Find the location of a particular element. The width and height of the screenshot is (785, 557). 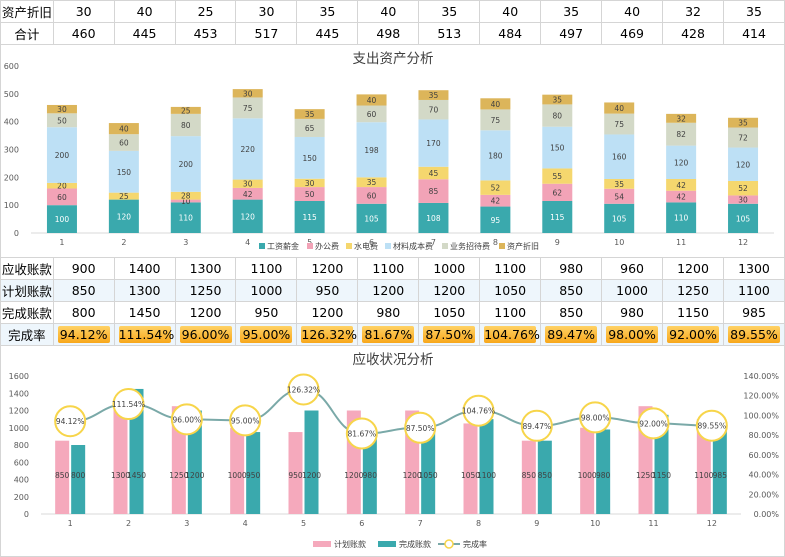

rate-label: 92.00% is located at coordinates (653, 423).